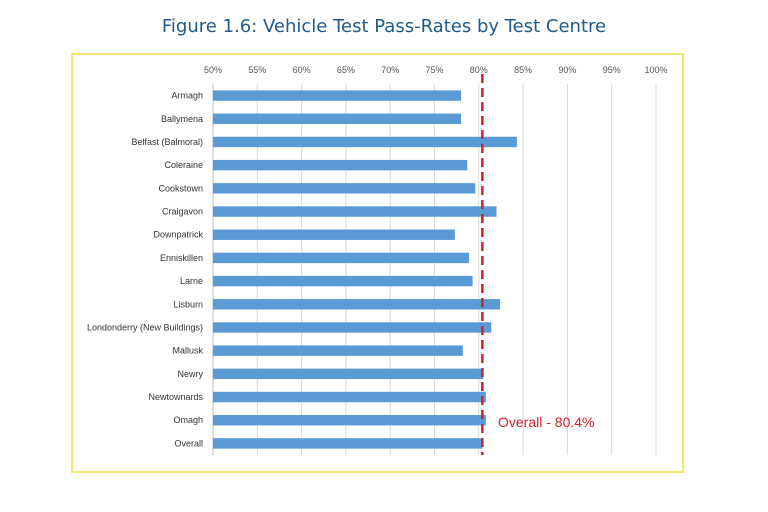 The image size is (768, 512). What do you see at coordinates (213, 70) in the screenshot?
I see `x-tick-label: 50%` at bounding box center [213, 70].